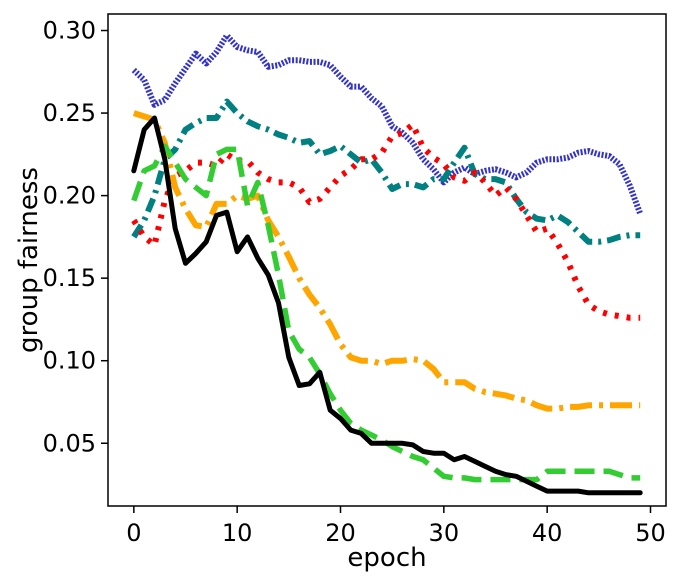 This screenshot has width=676, height=578. What do you see at coordinates (396, 526) in the screenshot?
I see `x-axis: 0 10 20 30 40 50` at bounding box center [396, 526].